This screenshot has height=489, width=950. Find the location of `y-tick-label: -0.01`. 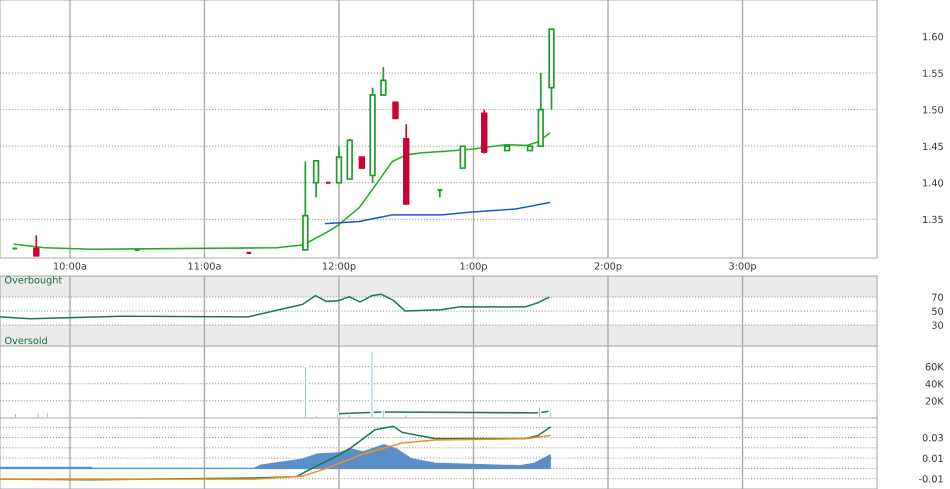

y-tick-label: -0.01 is located at coordinates (931, 479).